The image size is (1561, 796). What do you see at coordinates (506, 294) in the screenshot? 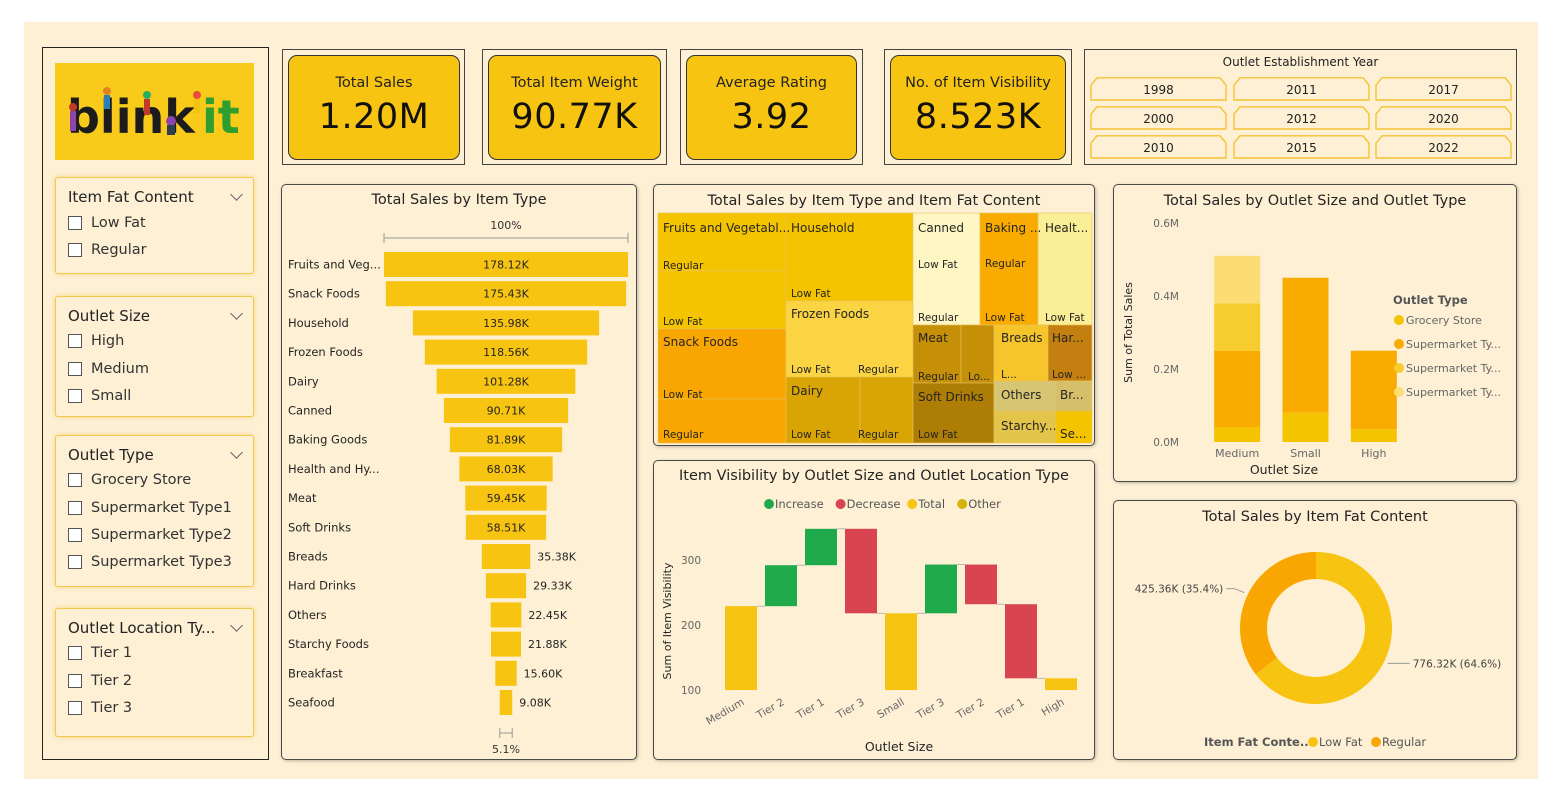
I see `funnel-value-label: 175.43K` at bounding box center [506, 294].